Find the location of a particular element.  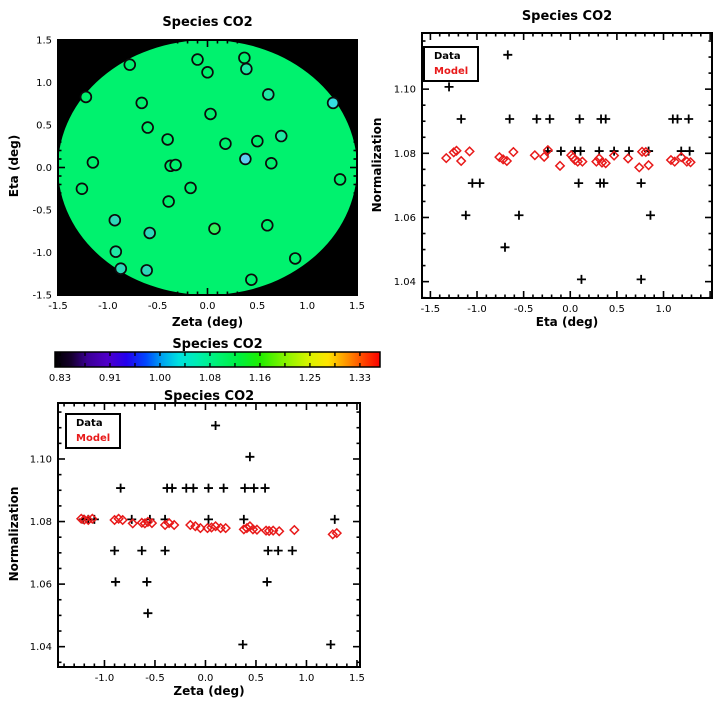

tick-label: 1.5 is located at coordinates (357, 678).